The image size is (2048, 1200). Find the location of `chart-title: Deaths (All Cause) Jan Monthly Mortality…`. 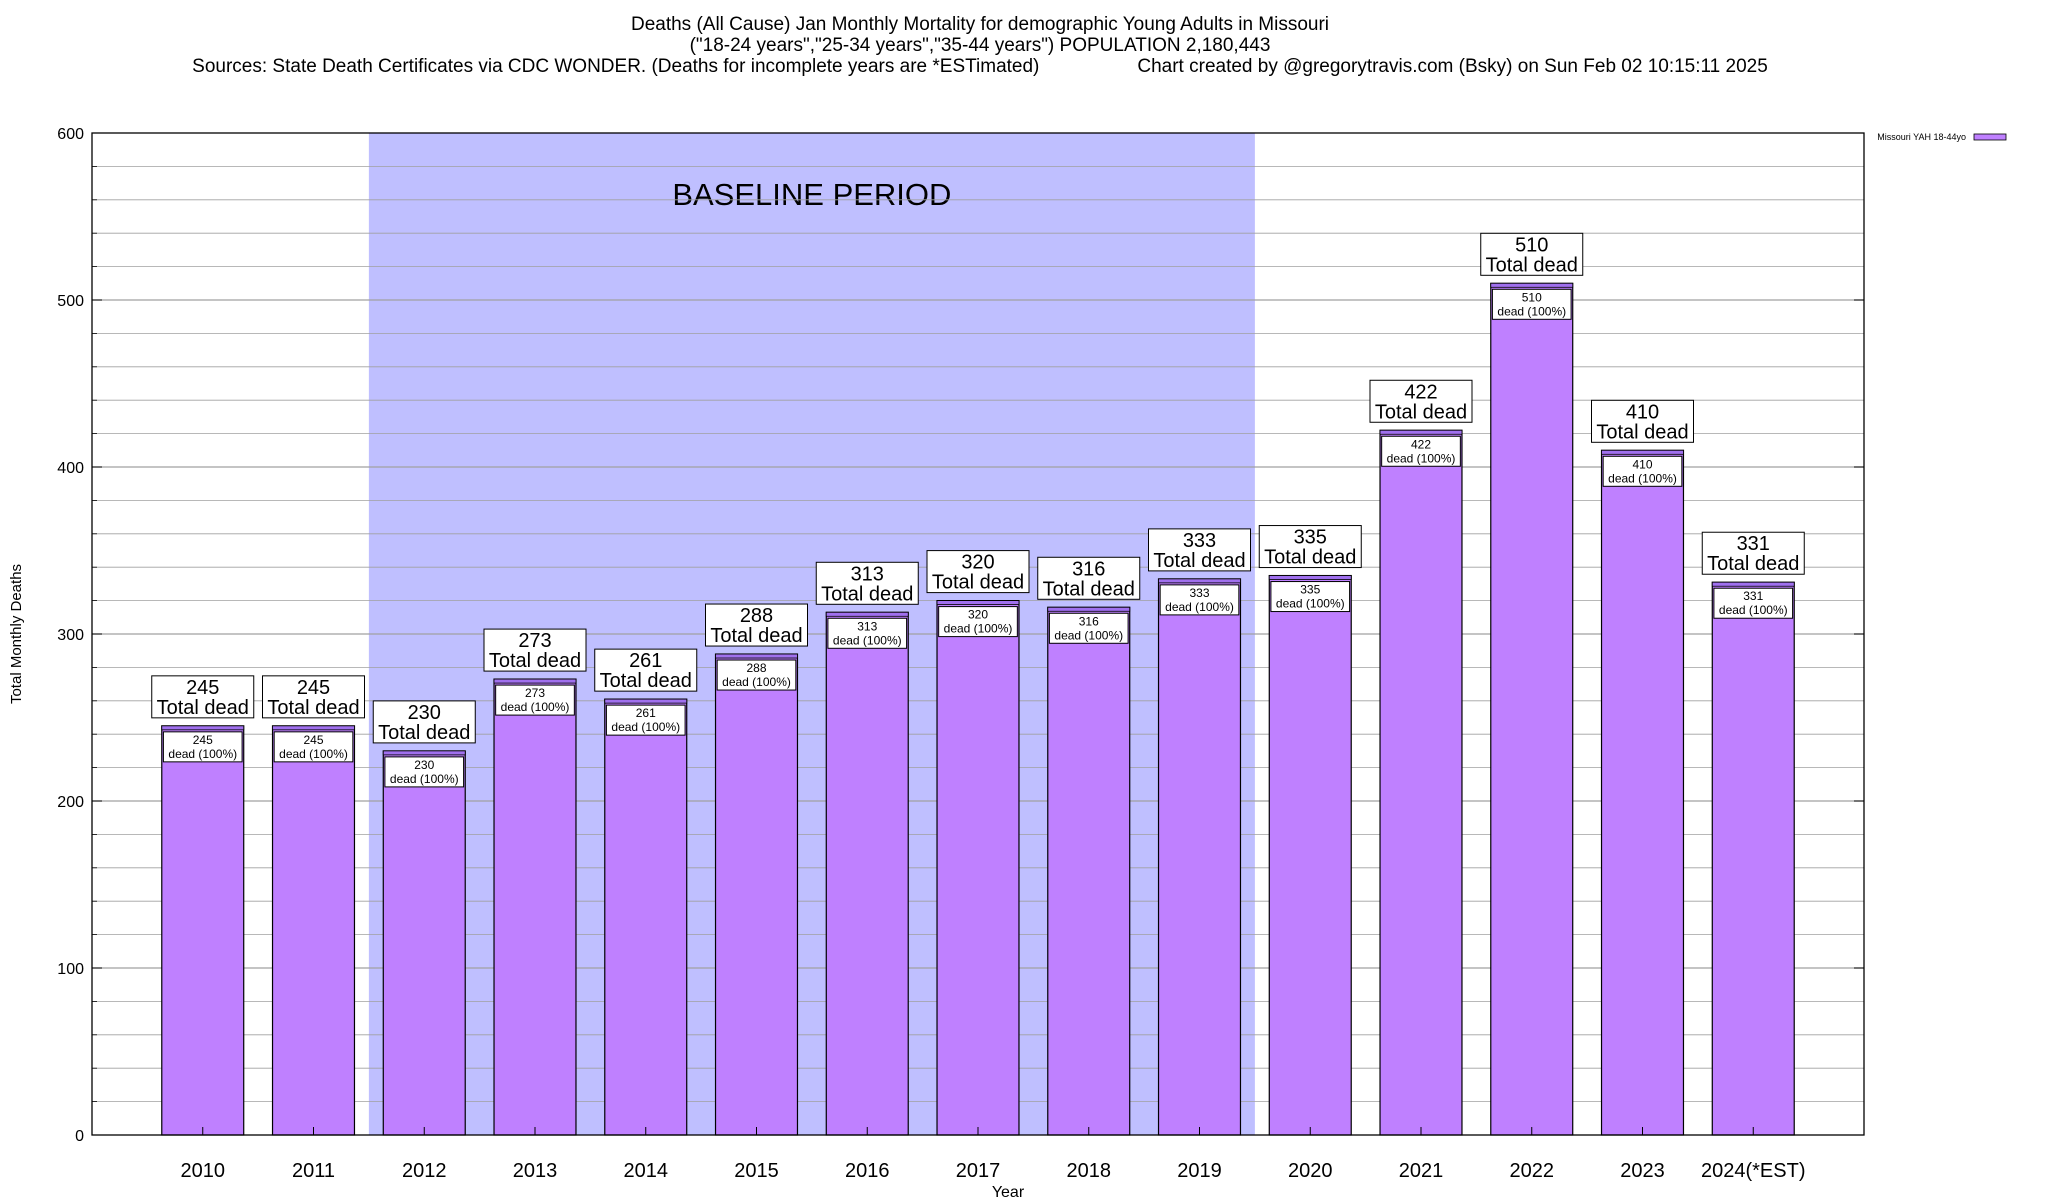

chart-title: Deaths (All Cause) Jan Monthly Mortality… is located at coordinates (980, 24).